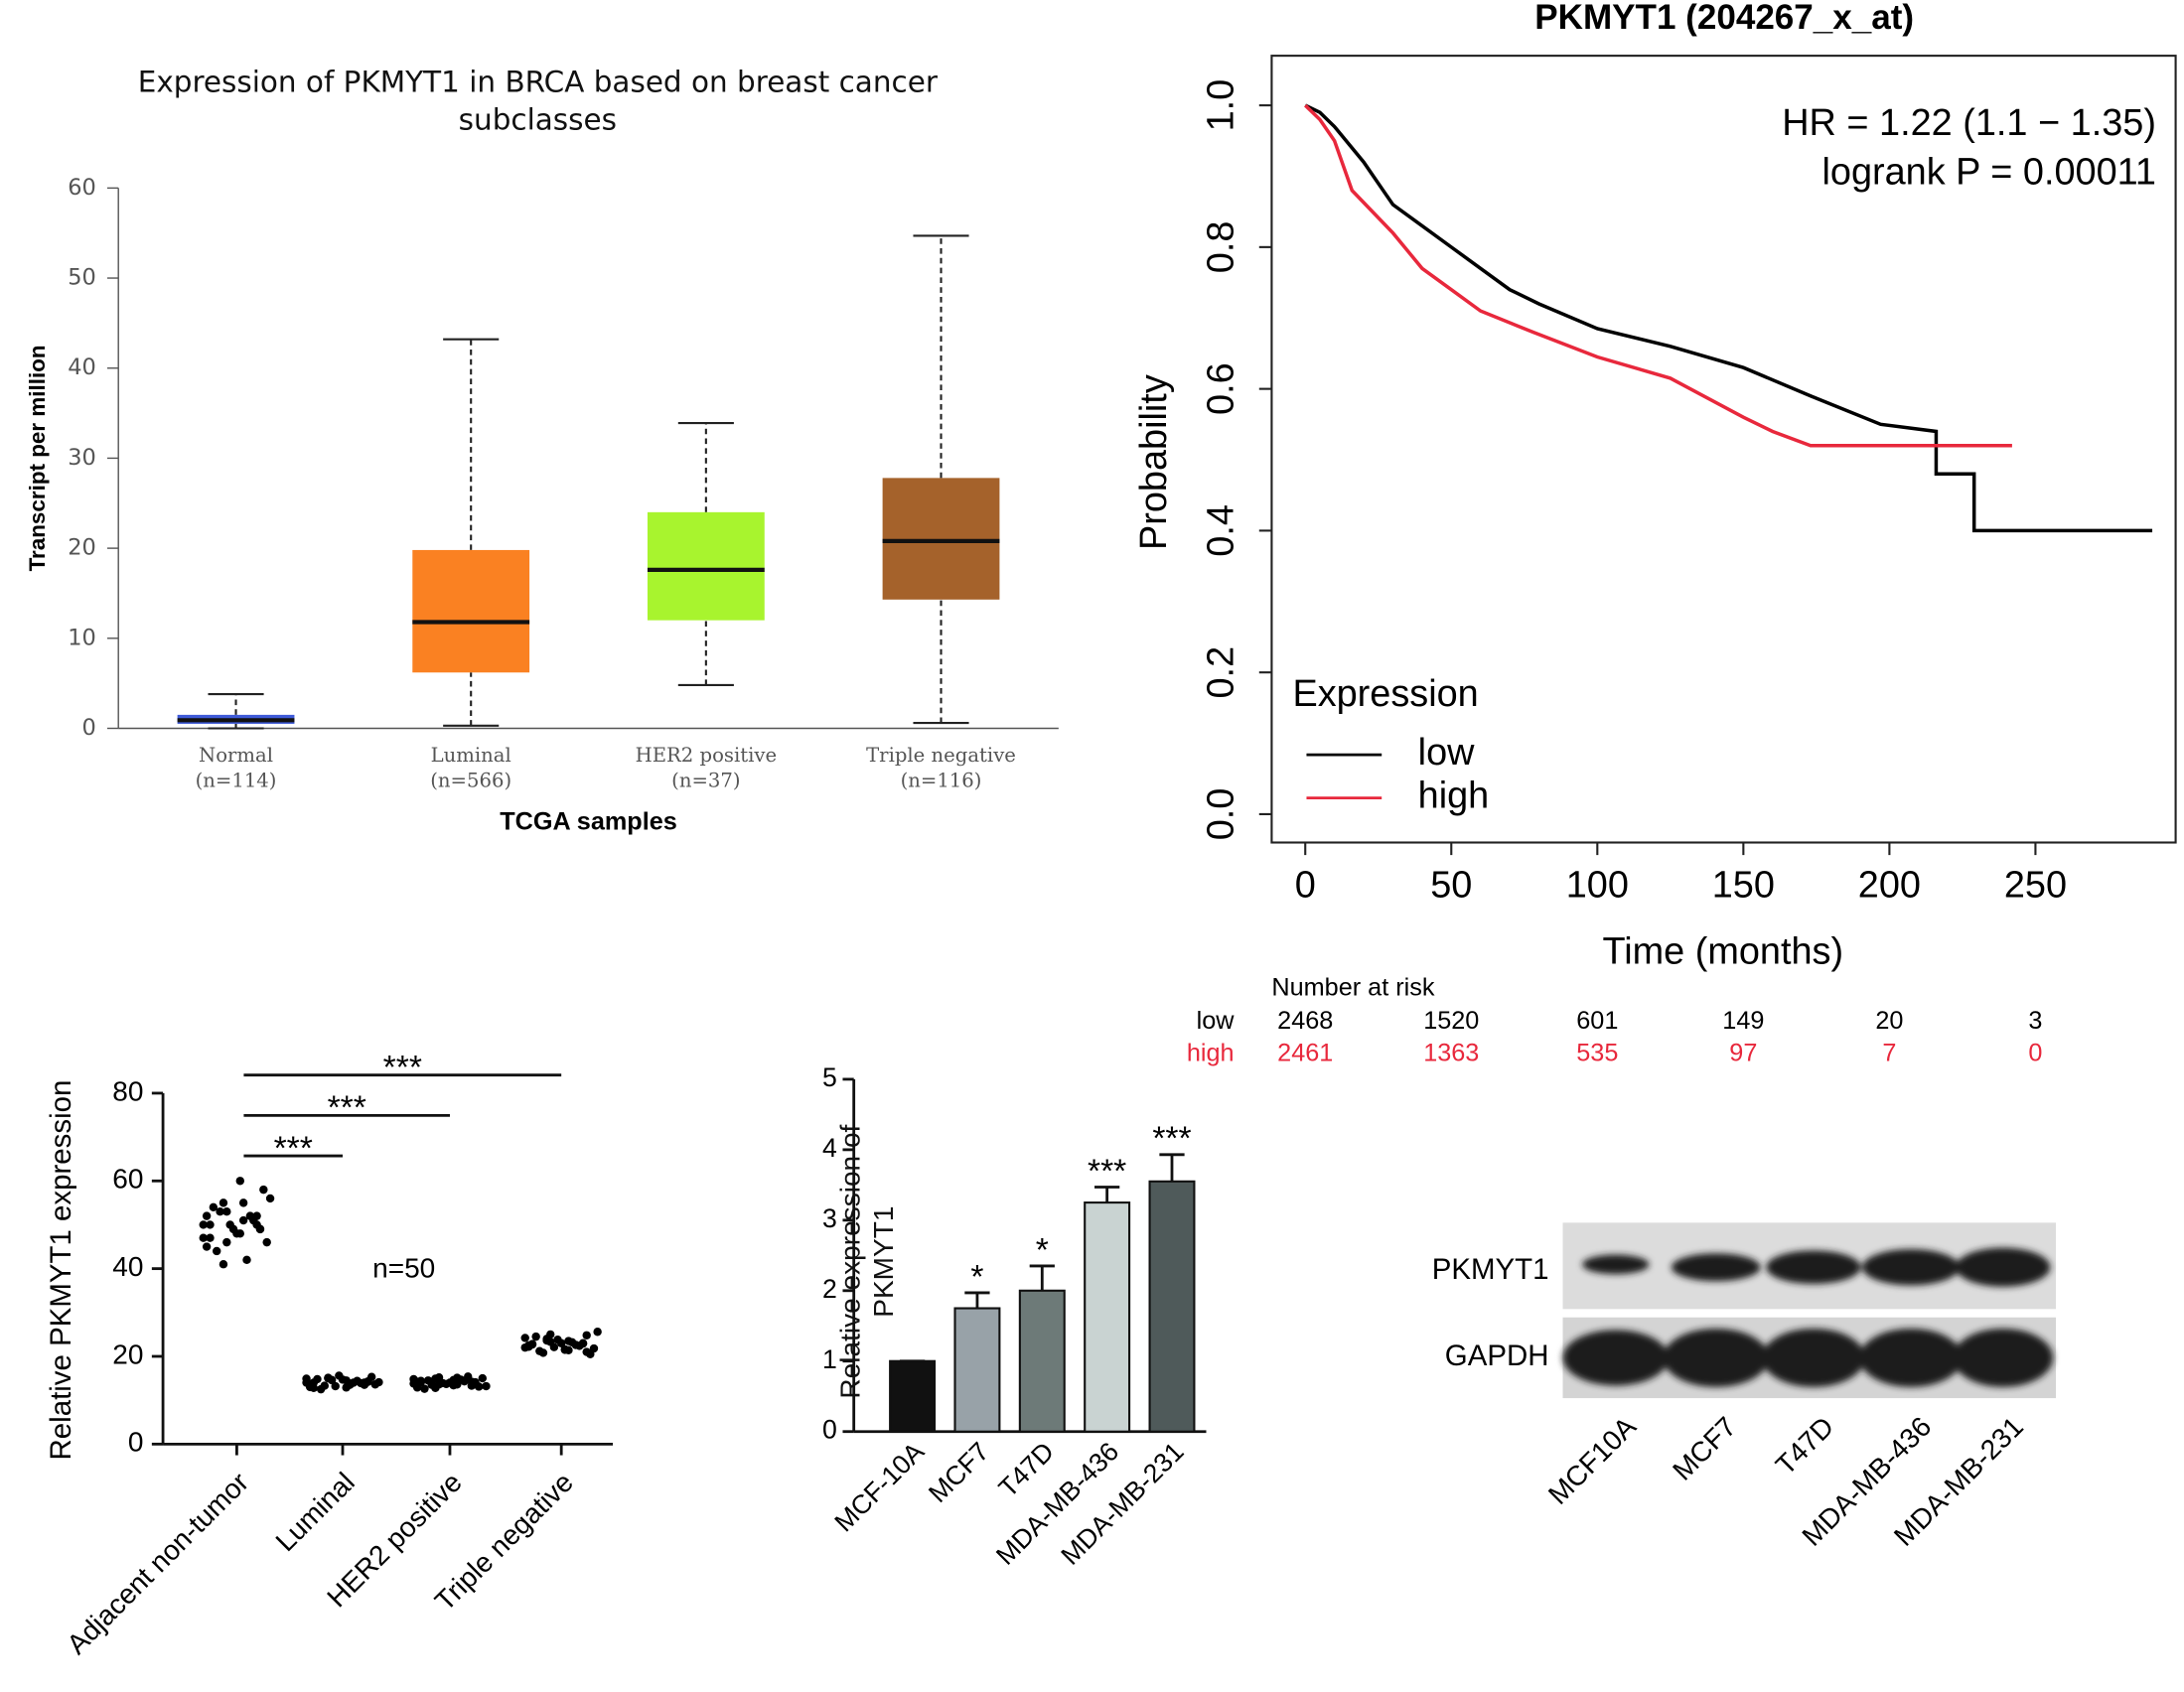 The height and width of the screenshot is (1692, 2184). What do you see at coordinates (1597, 885) in the screenshot?
I see `x-tick-label: 100` at bounding box center [1597, 885].